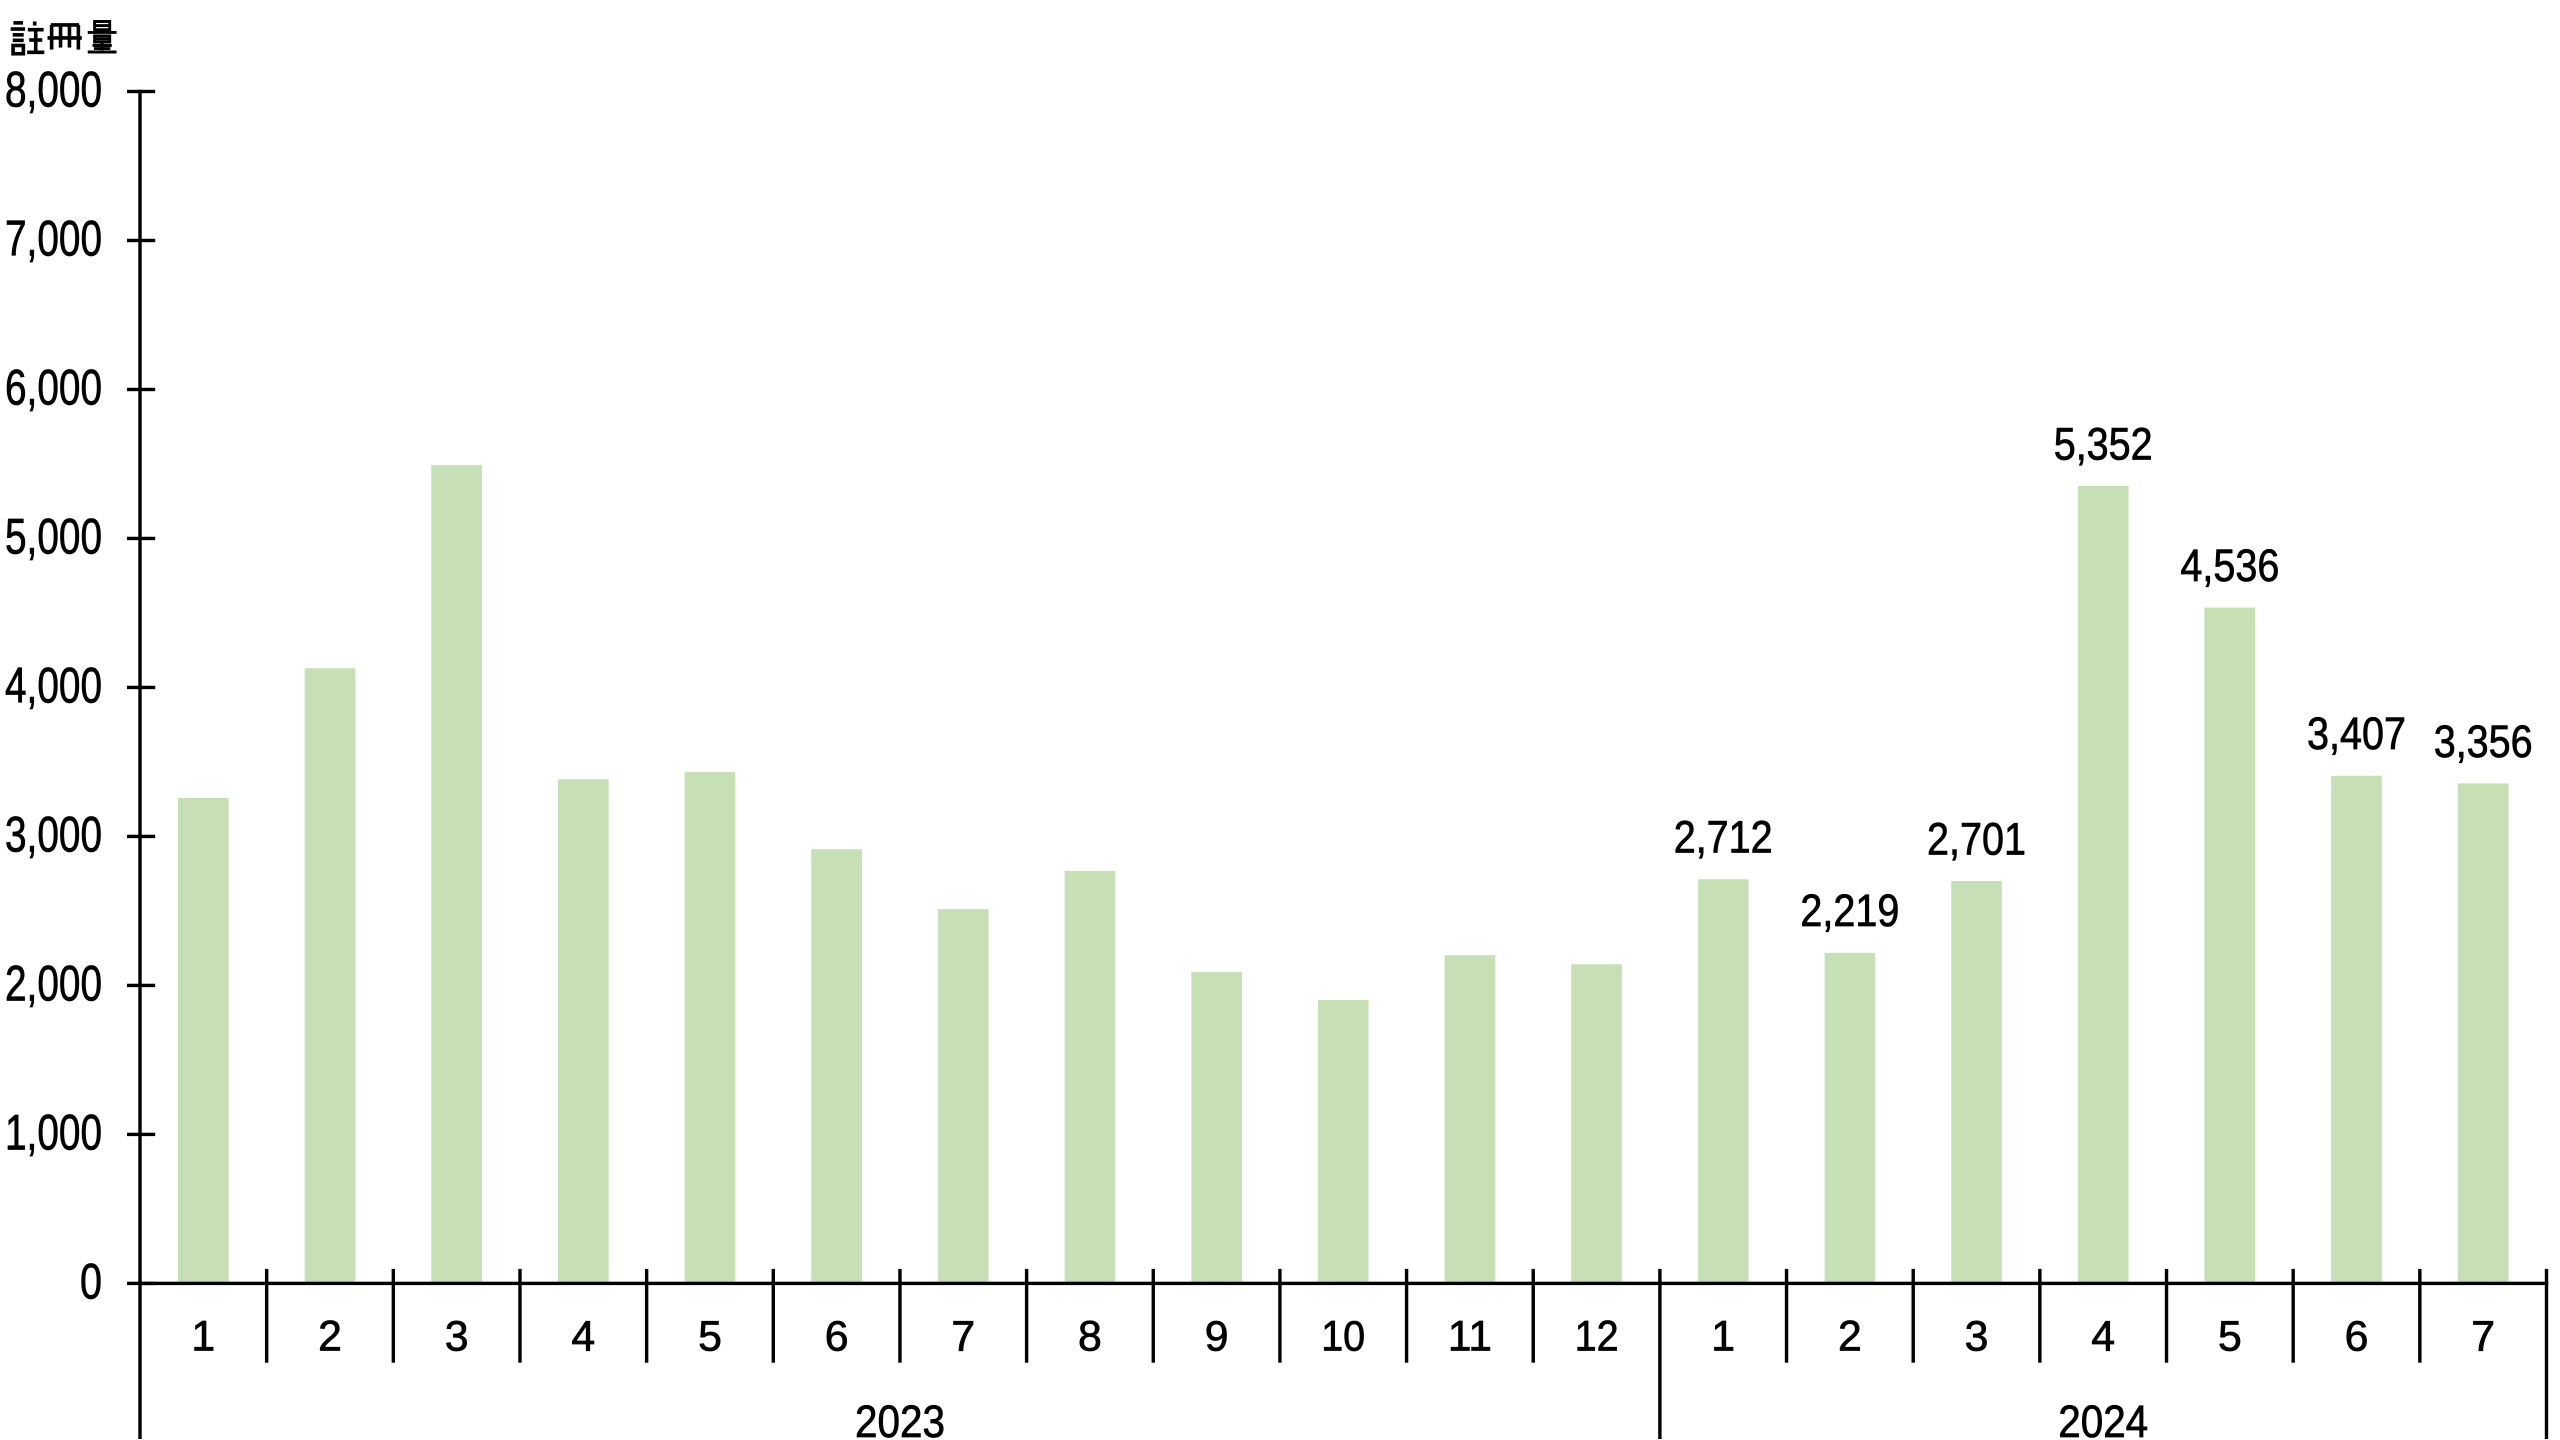 The width and height of the screenshot is (2560, 1440). Describe the element at coordinates (1217, 1337) in the screenshot. I see `svg-text: 9` at that location.